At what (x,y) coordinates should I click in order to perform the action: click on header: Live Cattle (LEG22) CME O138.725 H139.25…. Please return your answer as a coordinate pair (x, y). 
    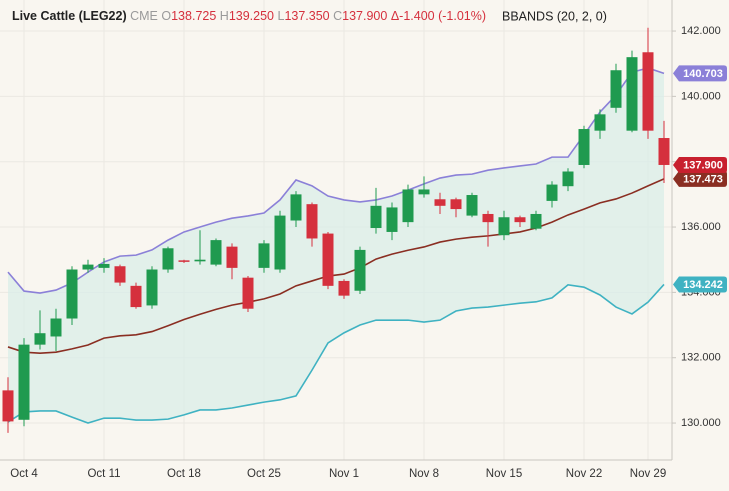
    Looking at the image, I should click on (249, 16).